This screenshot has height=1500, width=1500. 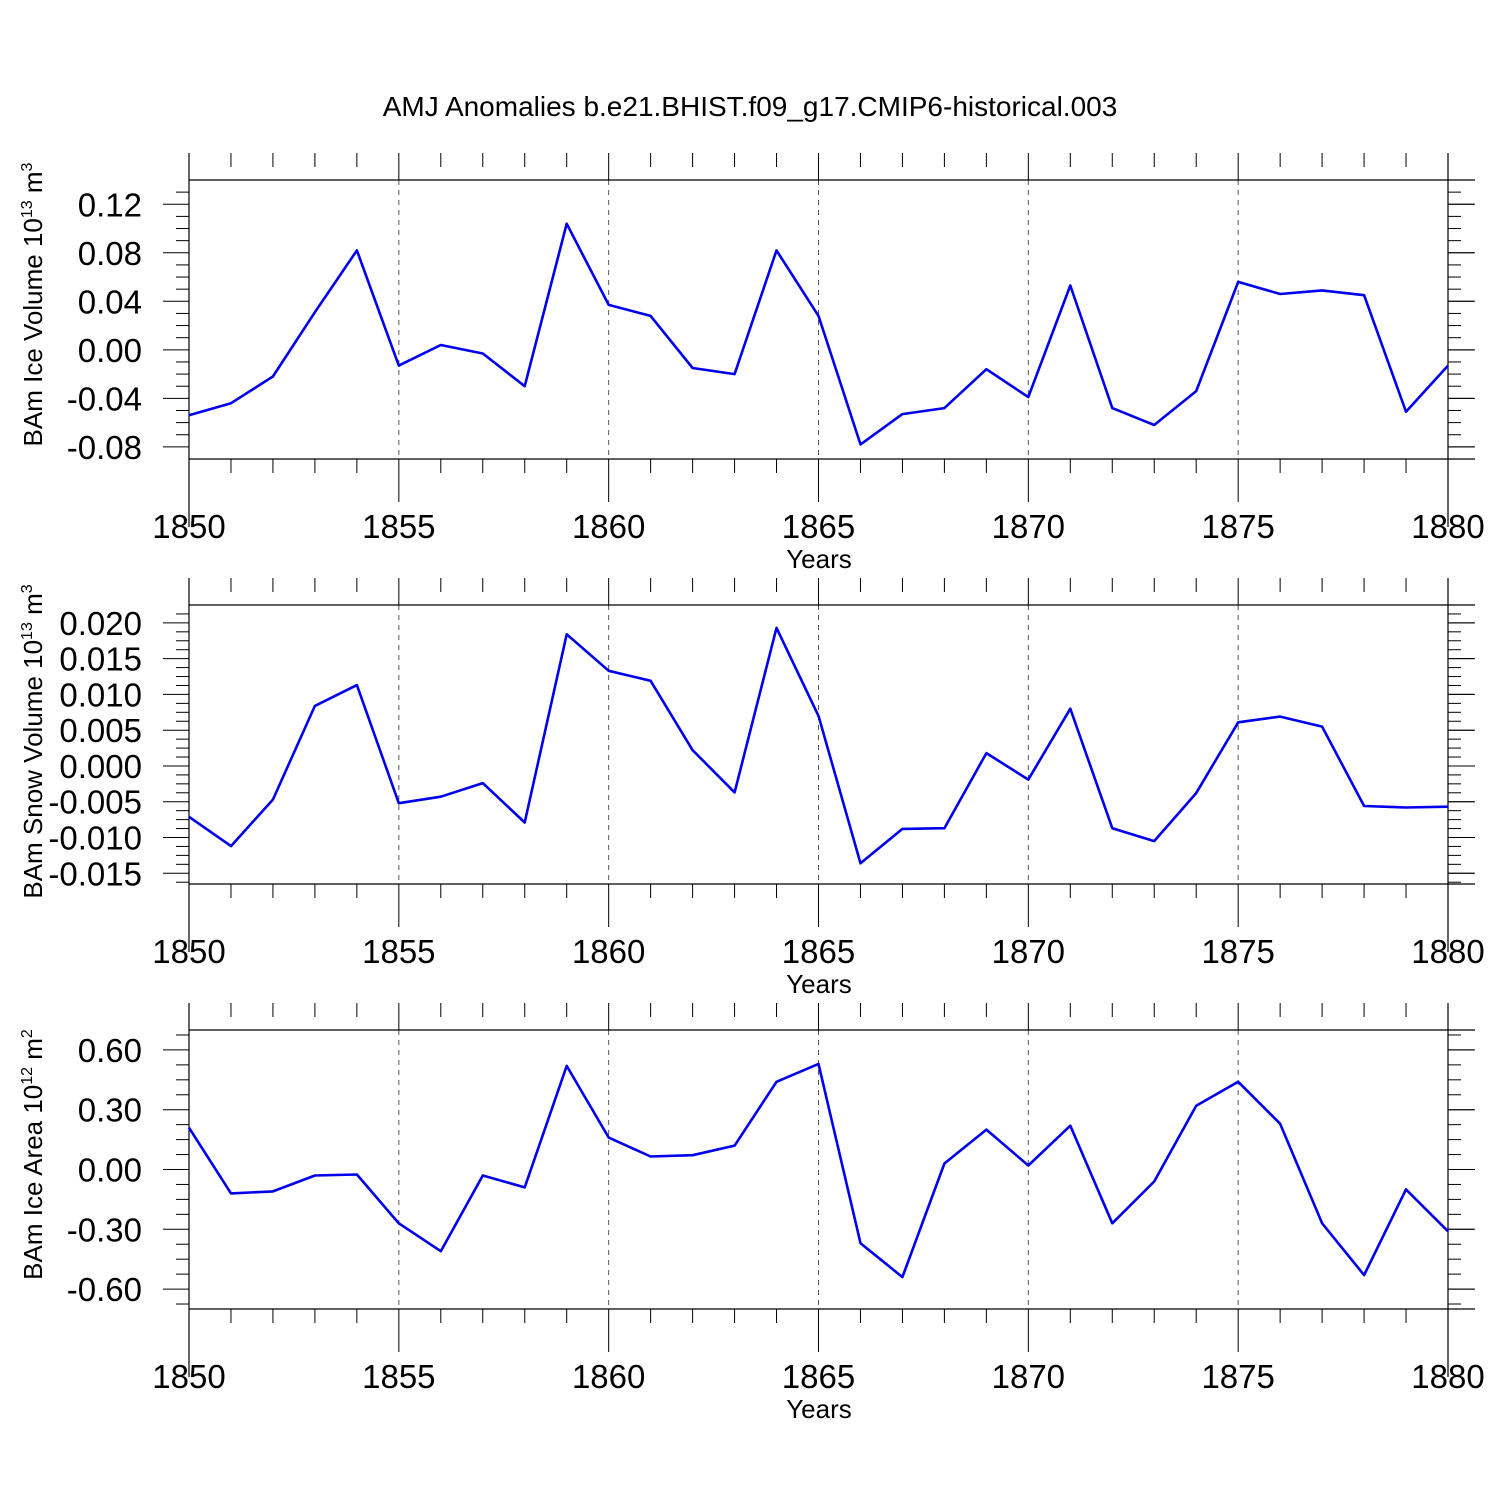 What do you see at coordinates (100, 623) in the screenshot?
I see `y-tick-label: 0.020` at bounding box center [100, 623].